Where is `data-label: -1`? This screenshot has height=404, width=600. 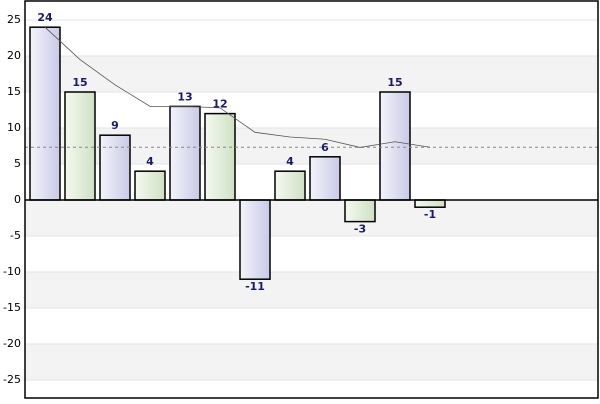
data-label: -1 is located at coordinates (430, 214).